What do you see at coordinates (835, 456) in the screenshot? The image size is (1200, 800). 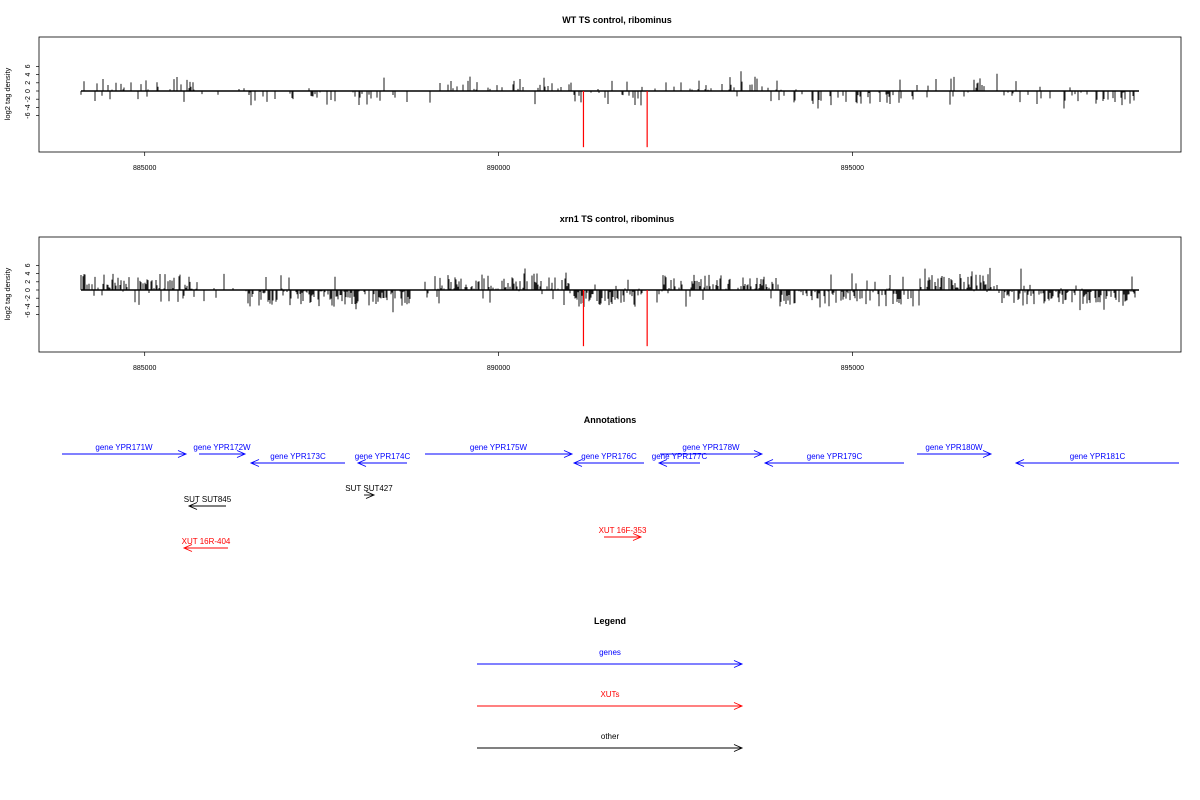 I see `annotation-label: gene YPR179C` at bounding box center [835, 456].